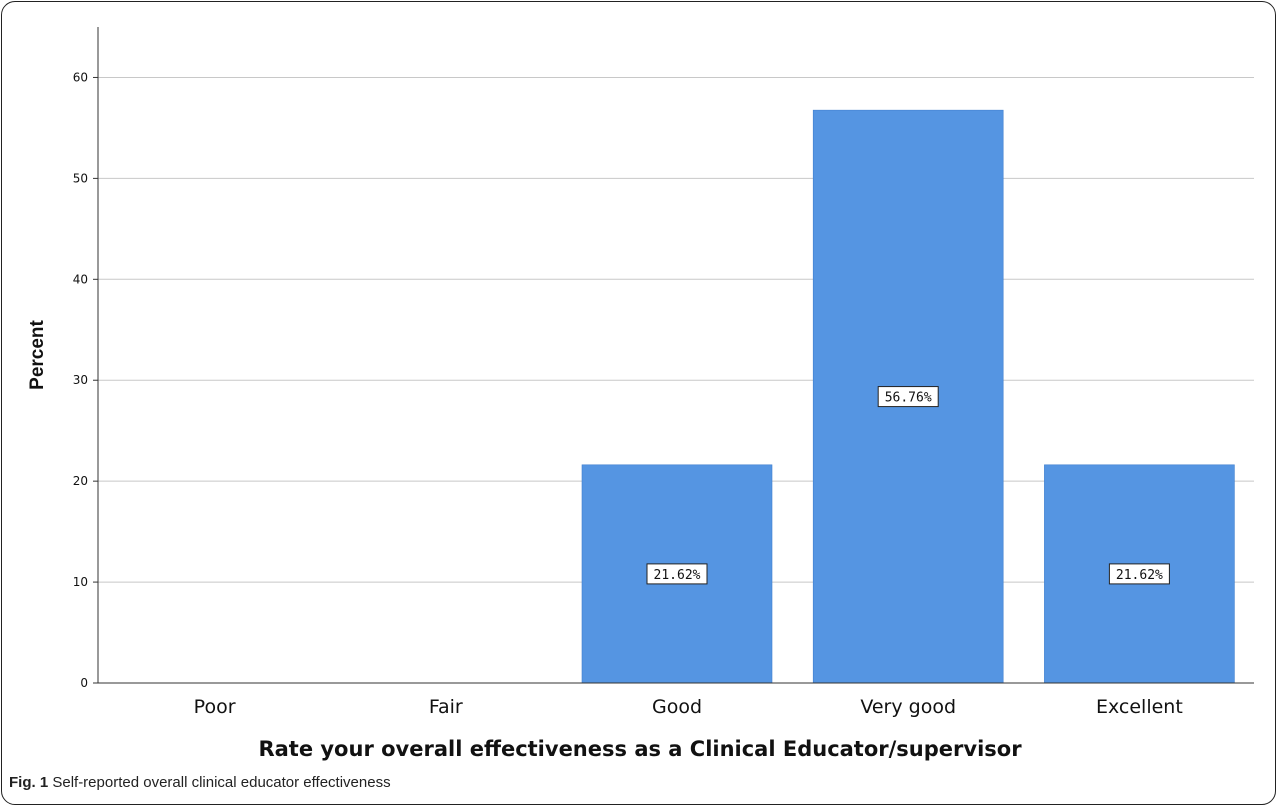 The image size is (1279, 808). What do you see at coordinates (80, 178) in the screenshot?
I see `y-tick-label: 50` at bounding box center [80, 178].